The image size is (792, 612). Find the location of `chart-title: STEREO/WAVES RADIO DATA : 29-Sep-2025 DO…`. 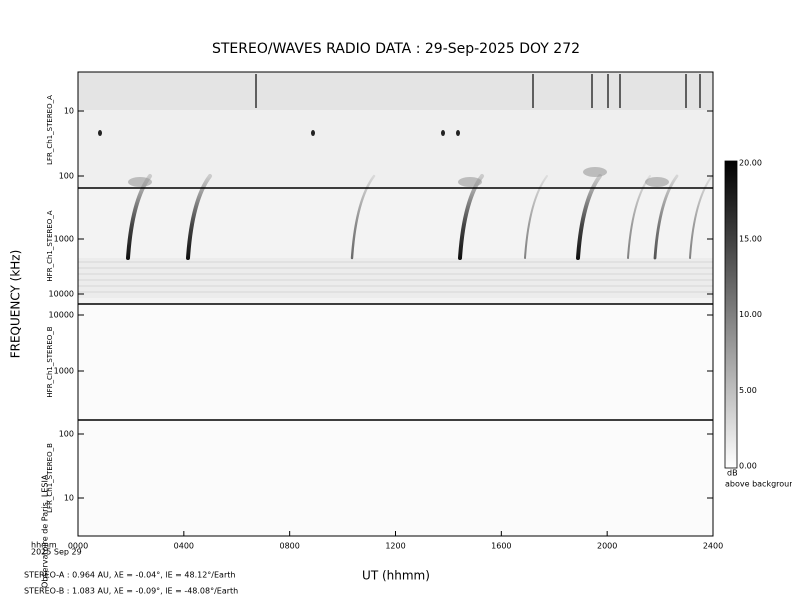

chart-title: STEREO/WAVES RADIO DATA : 29-Sep-2025 DO… is located at coordinates (396, 49).